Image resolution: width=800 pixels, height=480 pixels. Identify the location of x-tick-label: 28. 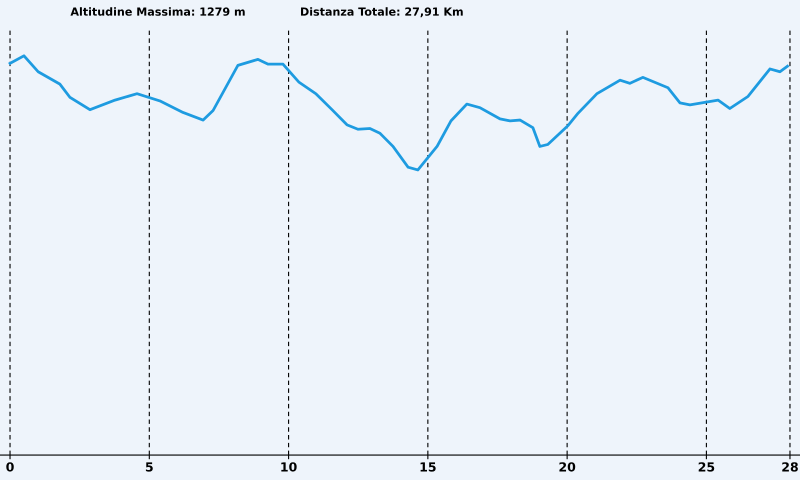
(790, 467).